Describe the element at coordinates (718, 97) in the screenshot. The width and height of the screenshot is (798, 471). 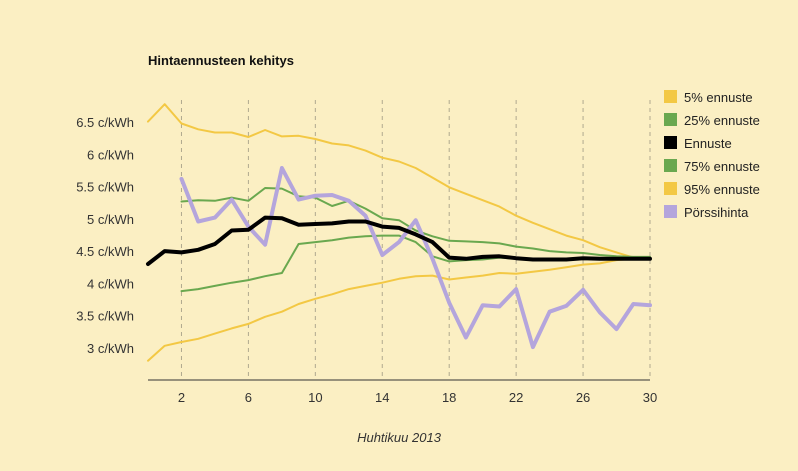
I see `legend-label: 5% ennuste` at that location.